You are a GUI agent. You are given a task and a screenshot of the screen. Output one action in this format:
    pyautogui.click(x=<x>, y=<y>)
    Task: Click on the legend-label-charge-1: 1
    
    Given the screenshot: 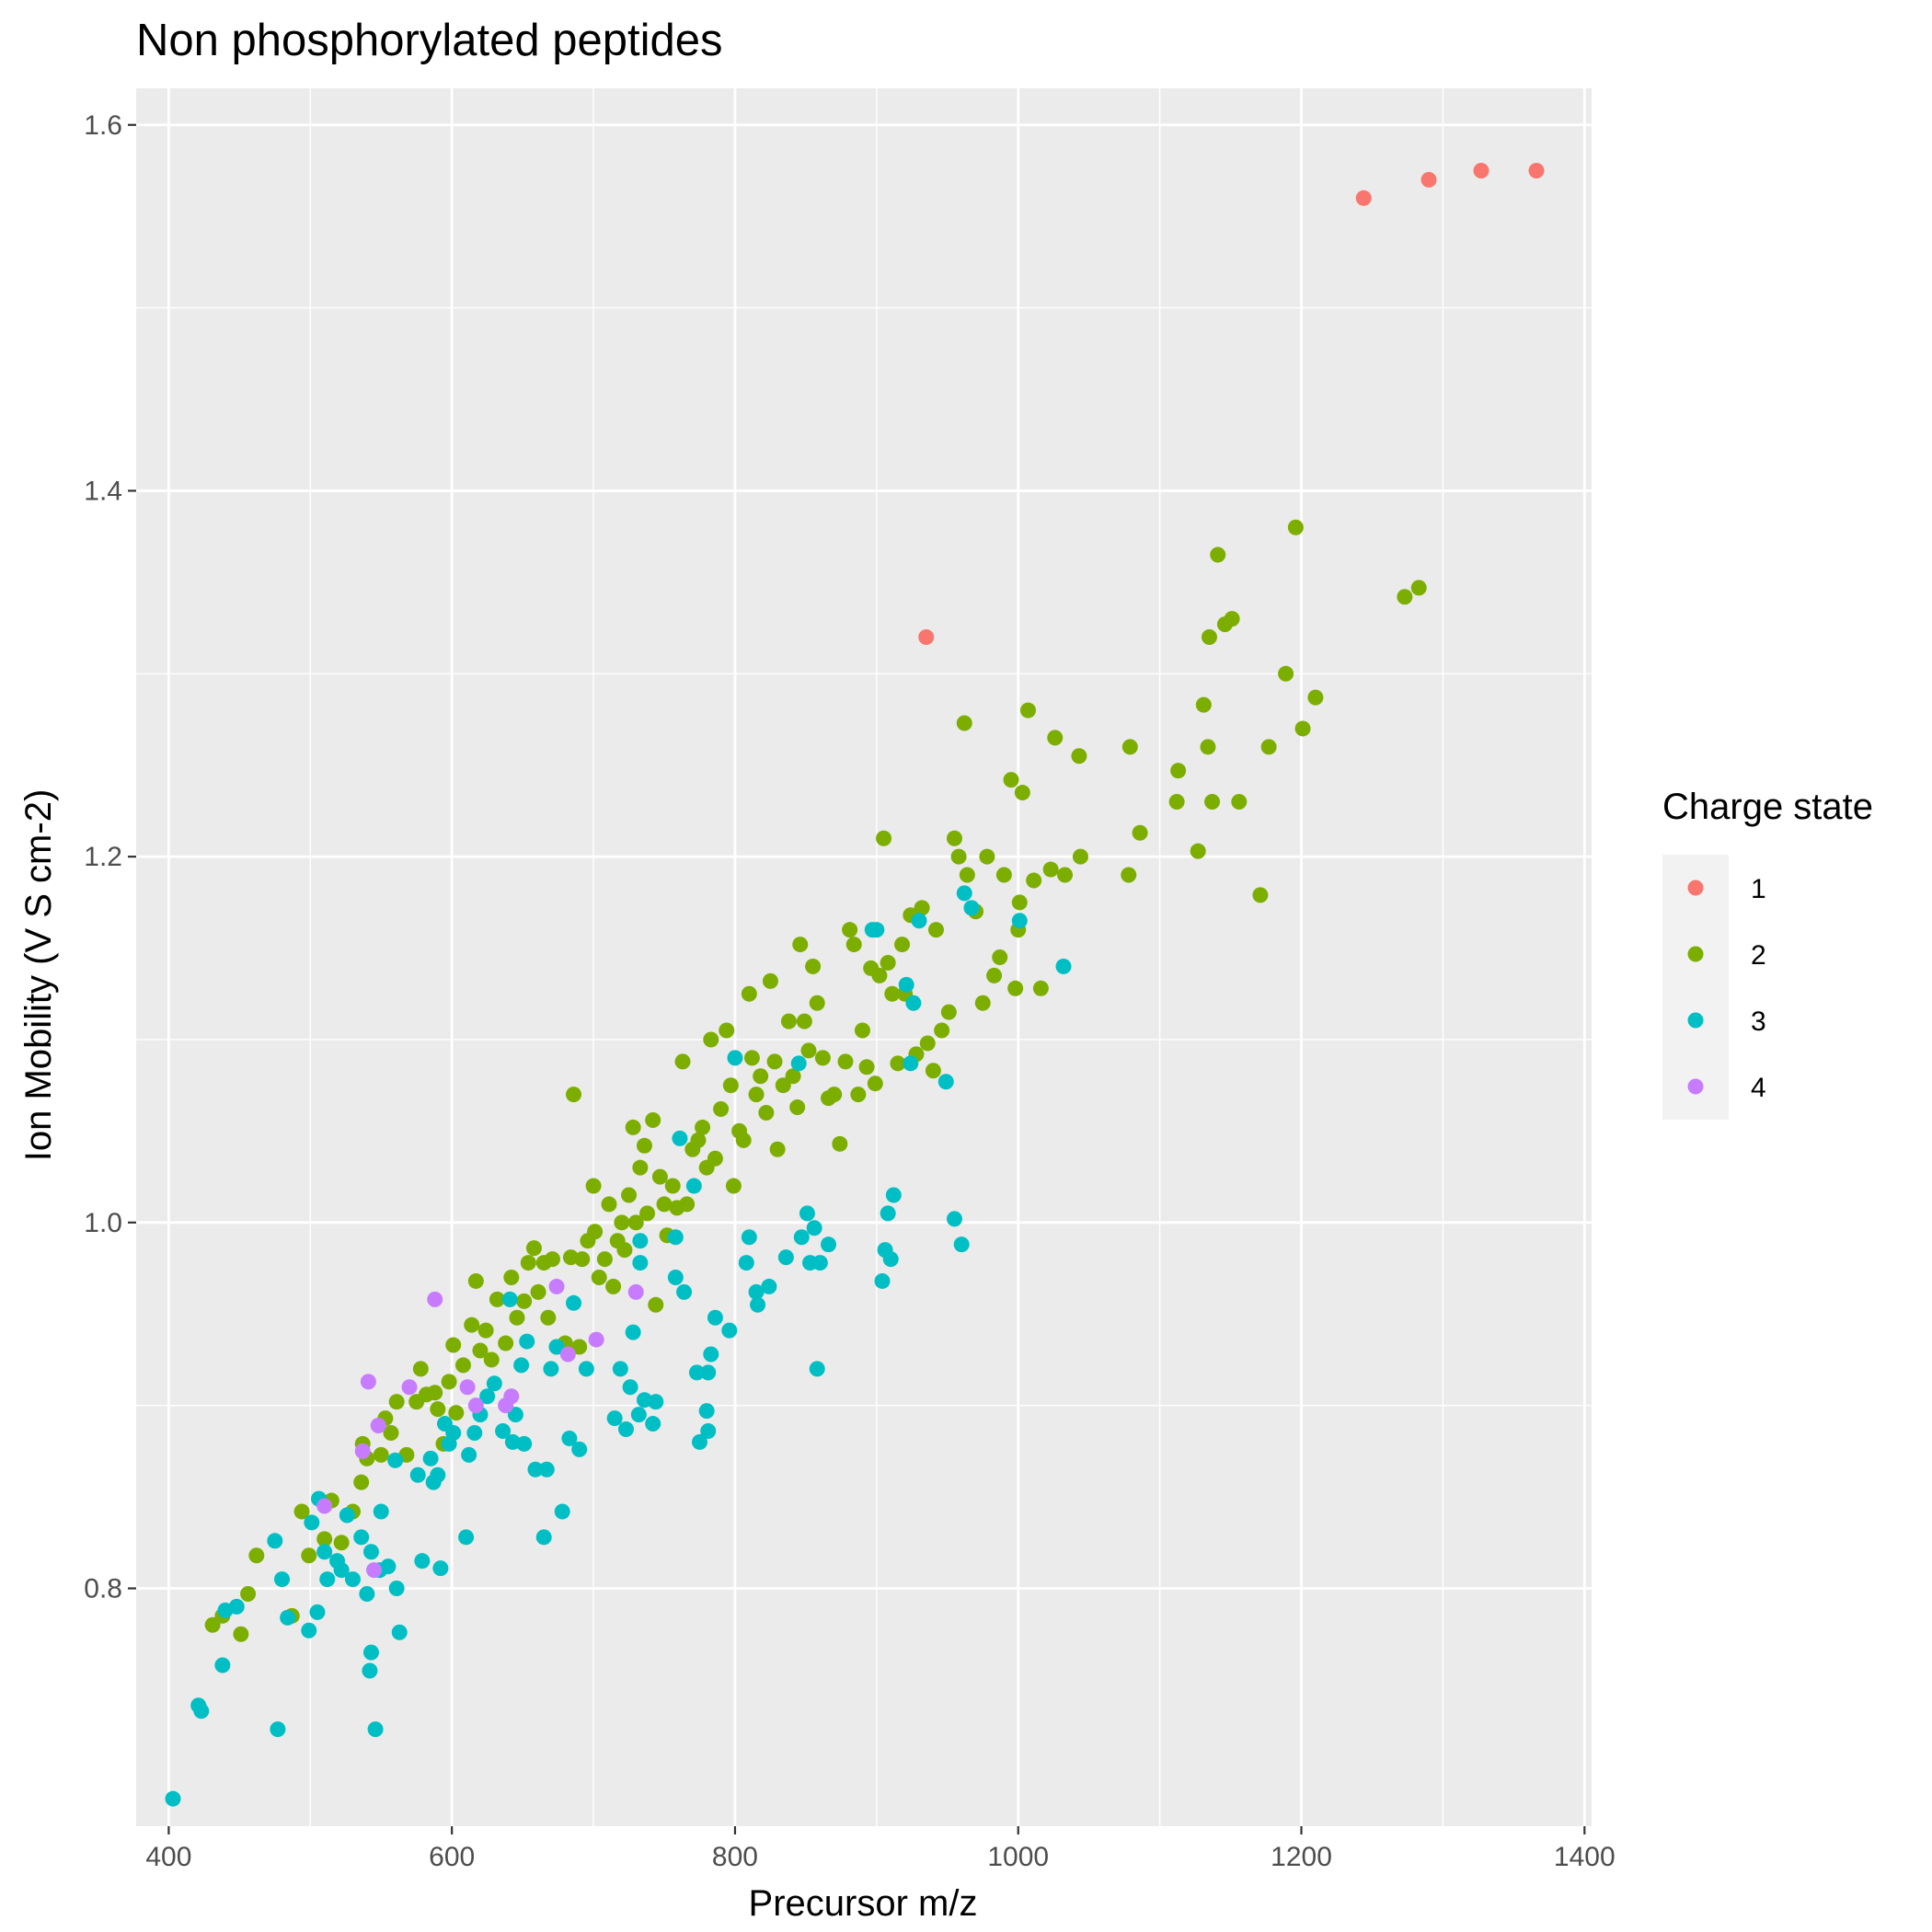 What is the action you would take?
    pyautogui.click(x=1758, y=889)
    